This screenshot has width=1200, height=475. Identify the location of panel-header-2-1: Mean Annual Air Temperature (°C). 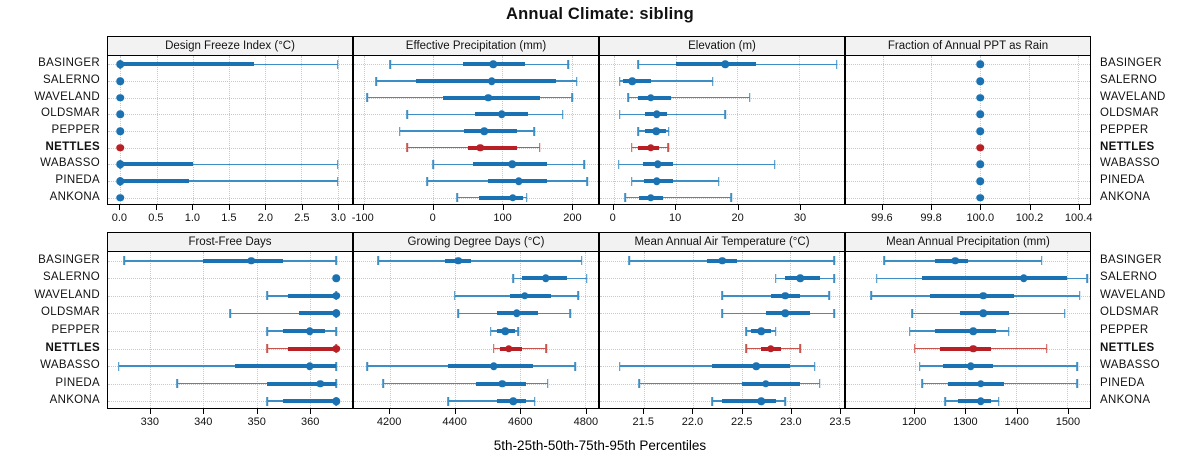
(722, 242).